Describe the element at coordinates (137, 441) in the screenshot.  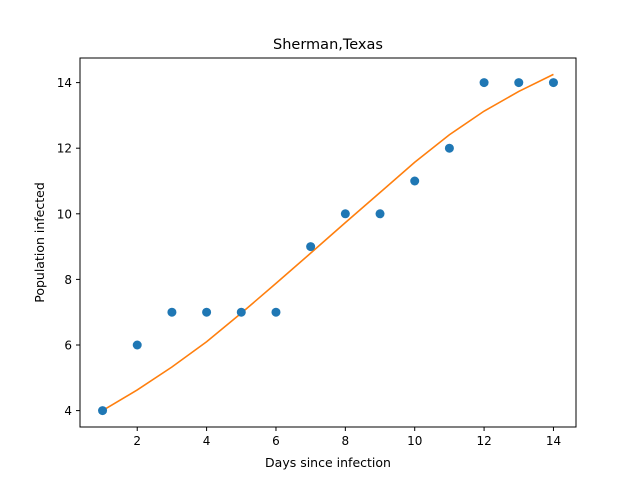
I see `x-tick-label: 2` at that location.